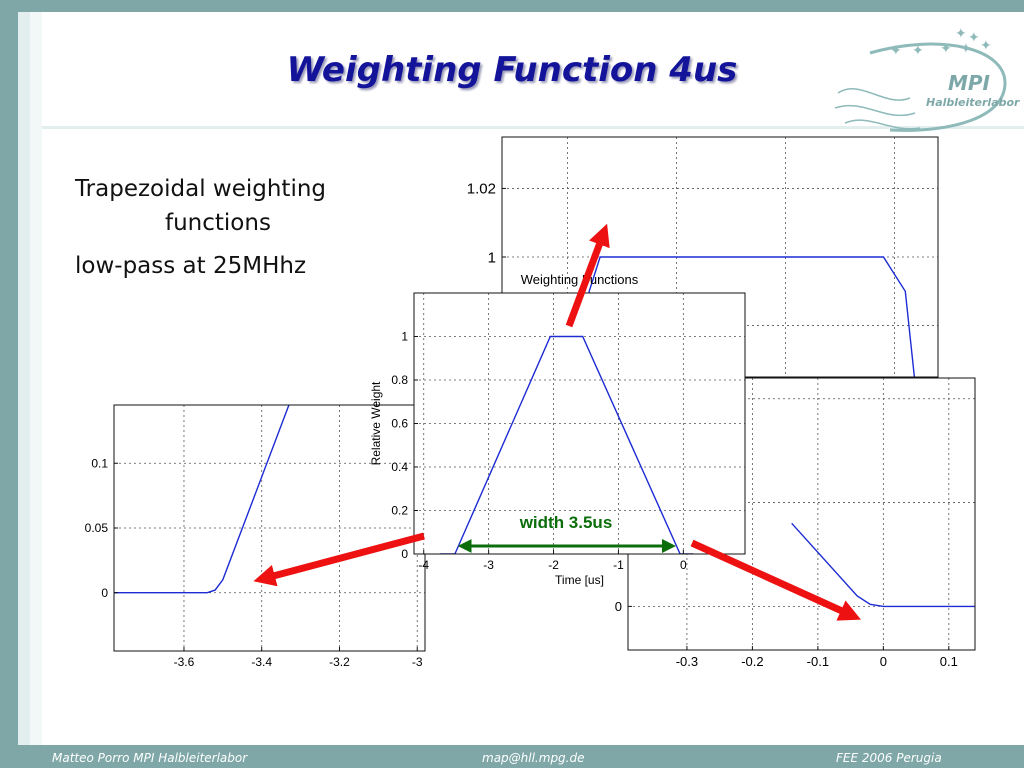 The height and width of the screenshot is (768, 1024). I want to click on footer-email: map@hll.mpg.de, so click(533, 758).